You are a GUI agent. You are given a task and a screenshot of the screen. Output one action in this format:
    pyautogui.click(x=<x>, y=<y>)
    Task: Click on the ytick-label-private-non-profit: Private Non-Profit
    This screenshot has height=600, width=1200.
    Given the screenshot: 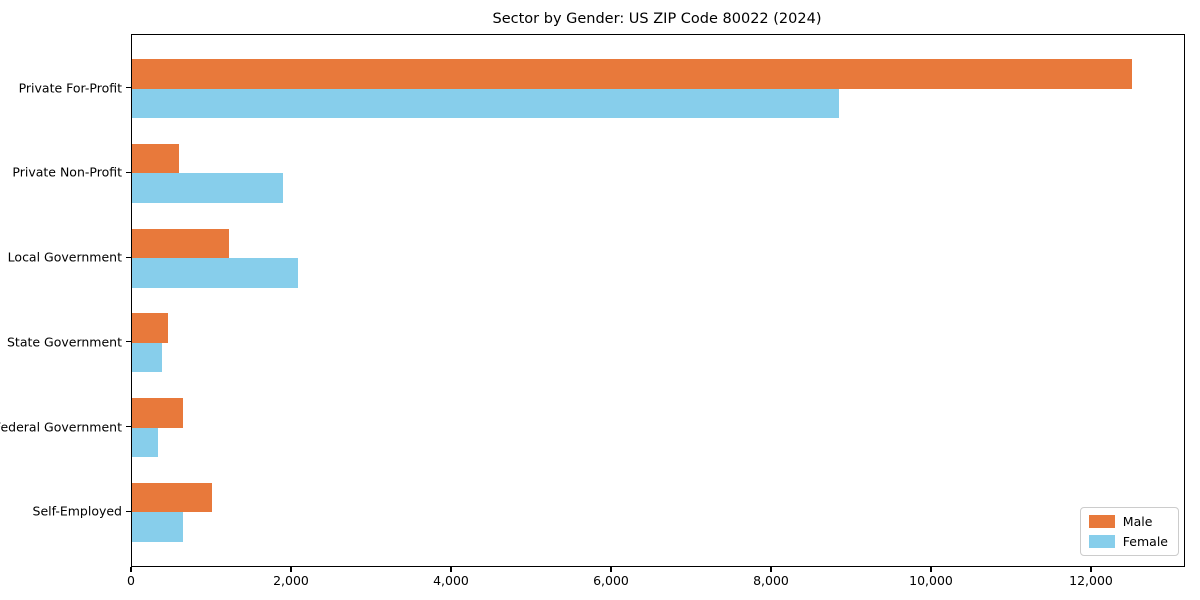 What is the action you would take?
    pyautogui.click(x=67, y=172)
    